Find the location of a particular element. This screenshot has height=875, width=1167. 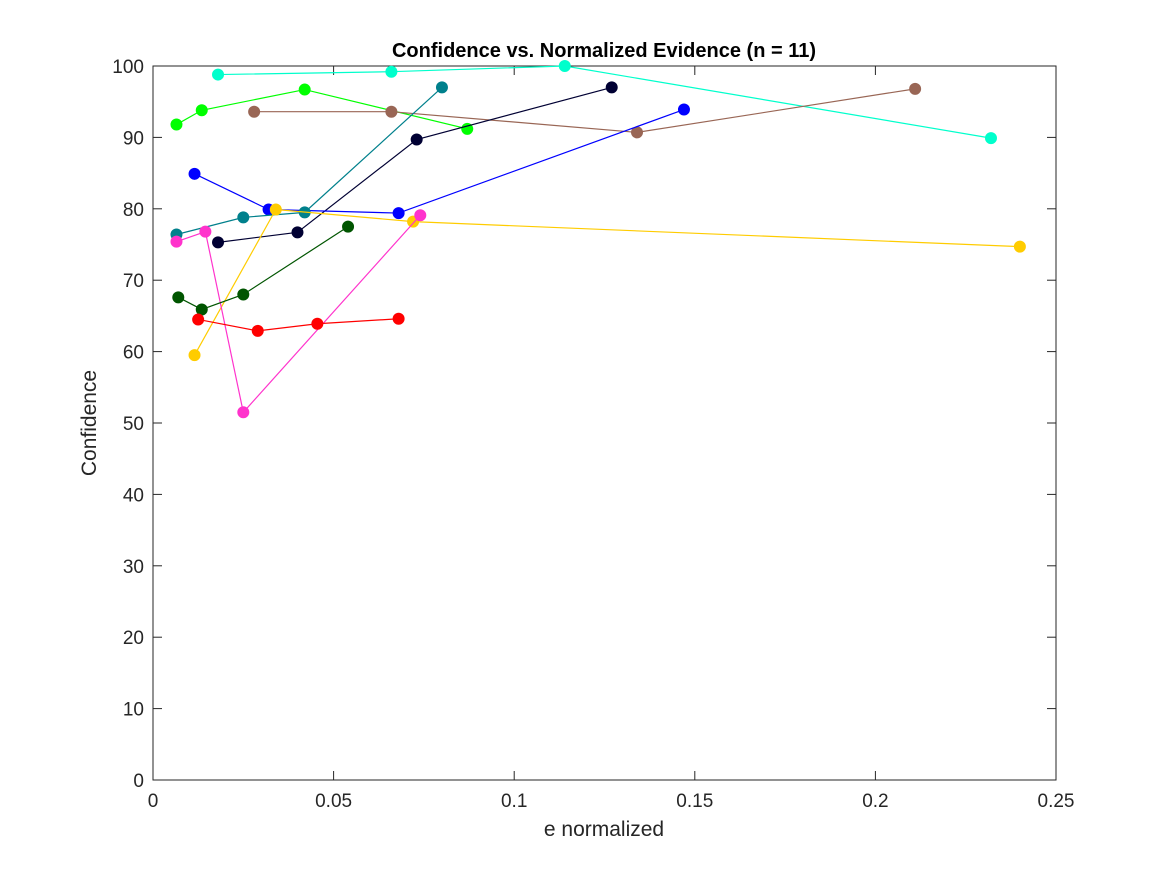

y-tick-label: 20 is located at coordinates (133, 638).